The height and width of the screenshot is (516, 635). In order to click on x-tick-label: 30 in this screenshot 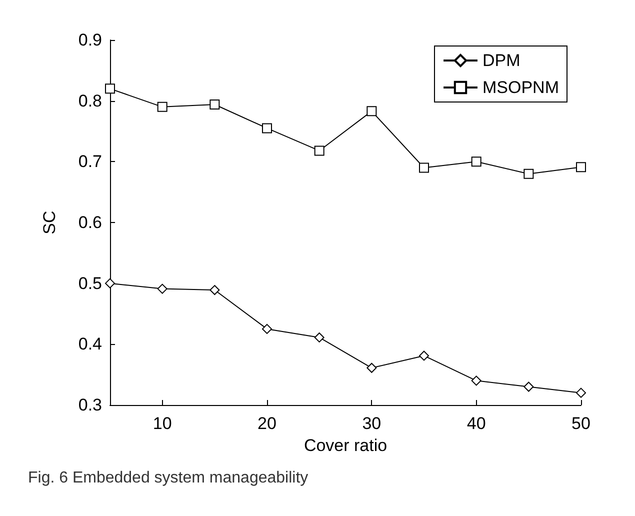, I will do `click(372, 423)`.